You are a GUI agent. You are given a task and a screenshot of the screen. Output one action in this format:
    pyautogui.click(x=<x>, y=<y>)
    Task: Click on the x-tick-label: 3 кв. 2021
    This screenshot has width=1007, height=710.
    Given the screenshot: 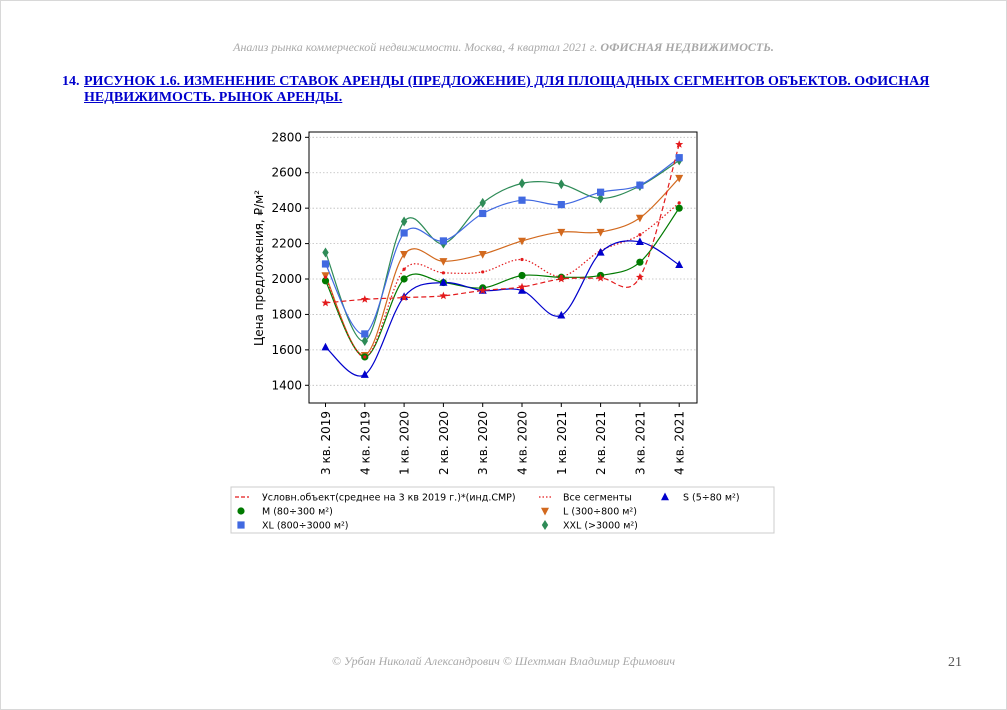 What is the action you would take?
    pyautogui.click(x=640, y=443)
    